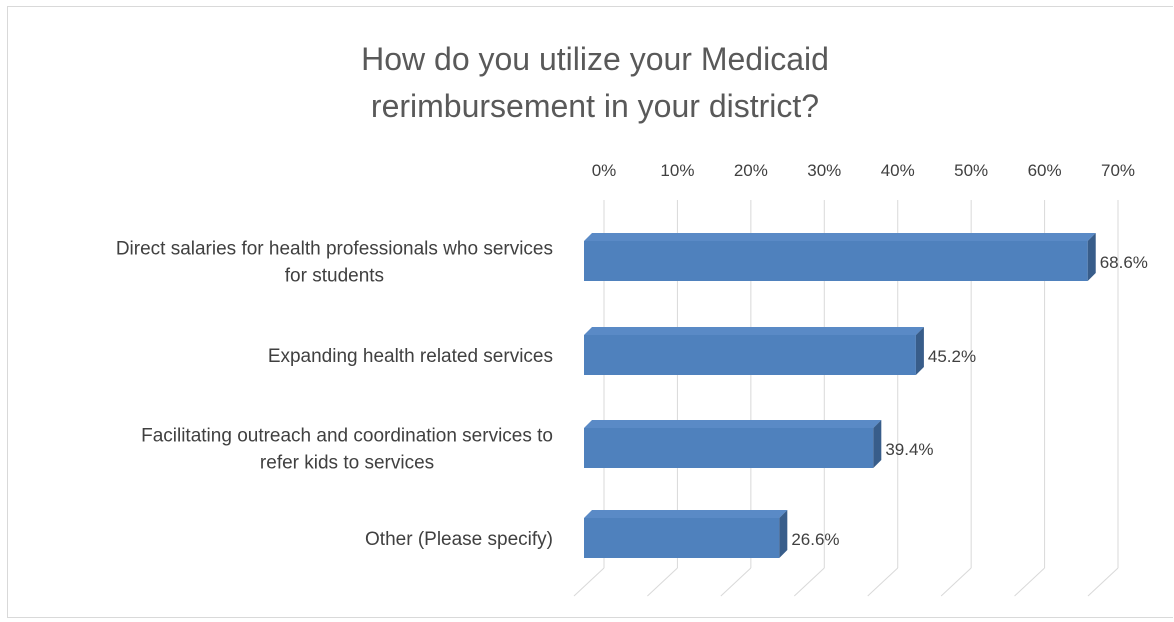 Image resolution: width=1174 pixels, height=622 pixels. I want to click on category-label: for students, so click(334, 276).